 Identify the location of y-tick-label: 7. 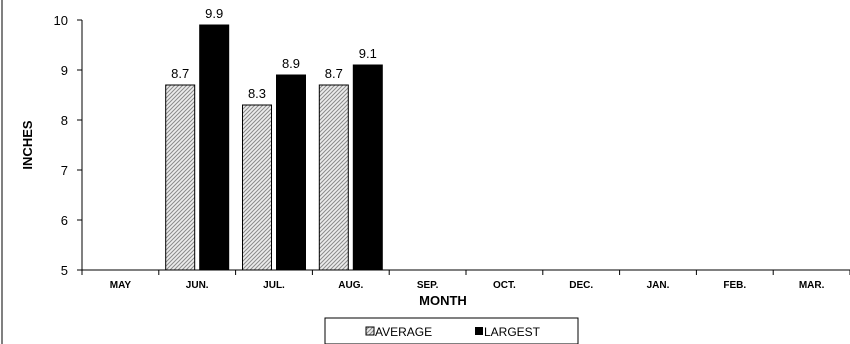
(64, 170).